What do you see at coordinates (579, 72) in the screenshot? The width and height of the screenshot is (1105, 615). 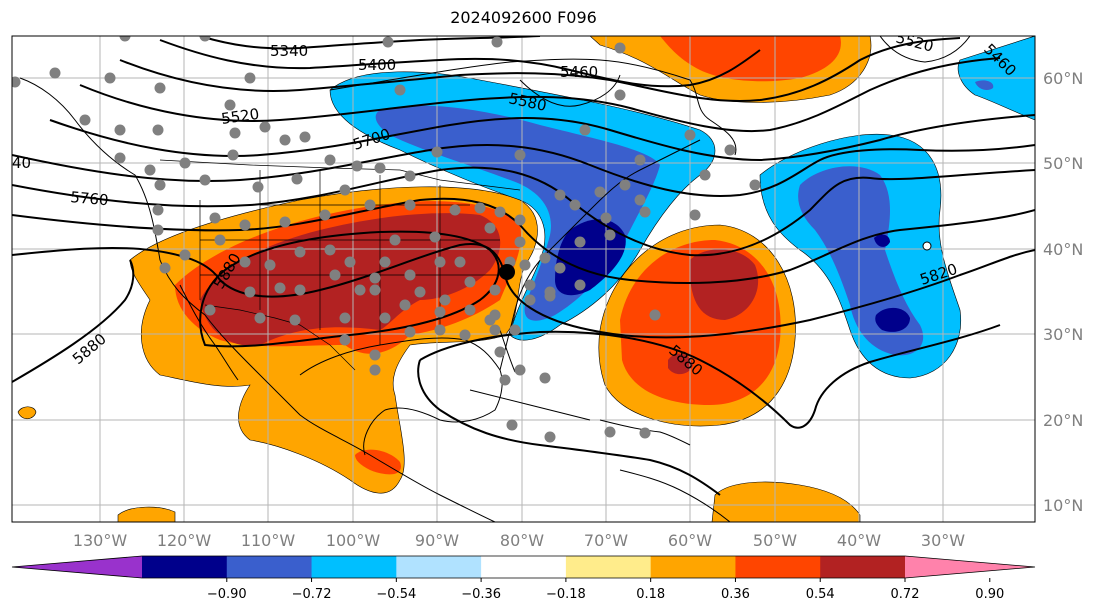 I see `contour-label: 5460` at bounding box center [579, 72].